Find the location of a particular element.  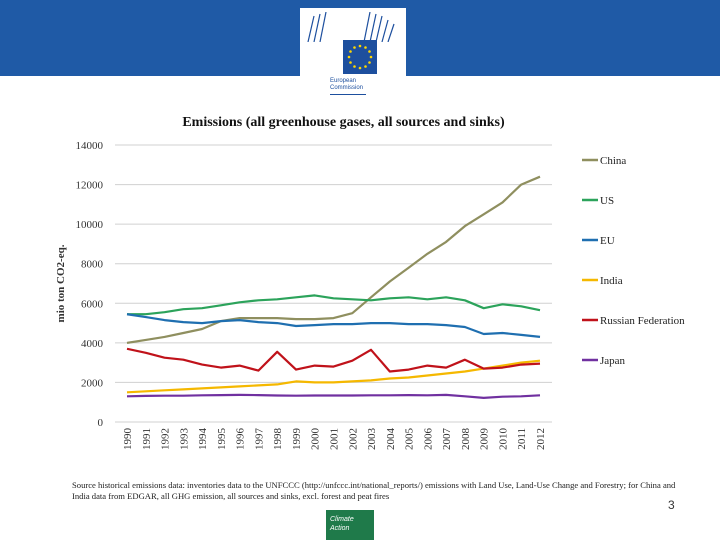

x-tick-label: 1998 is located at coordinates (278, 439).